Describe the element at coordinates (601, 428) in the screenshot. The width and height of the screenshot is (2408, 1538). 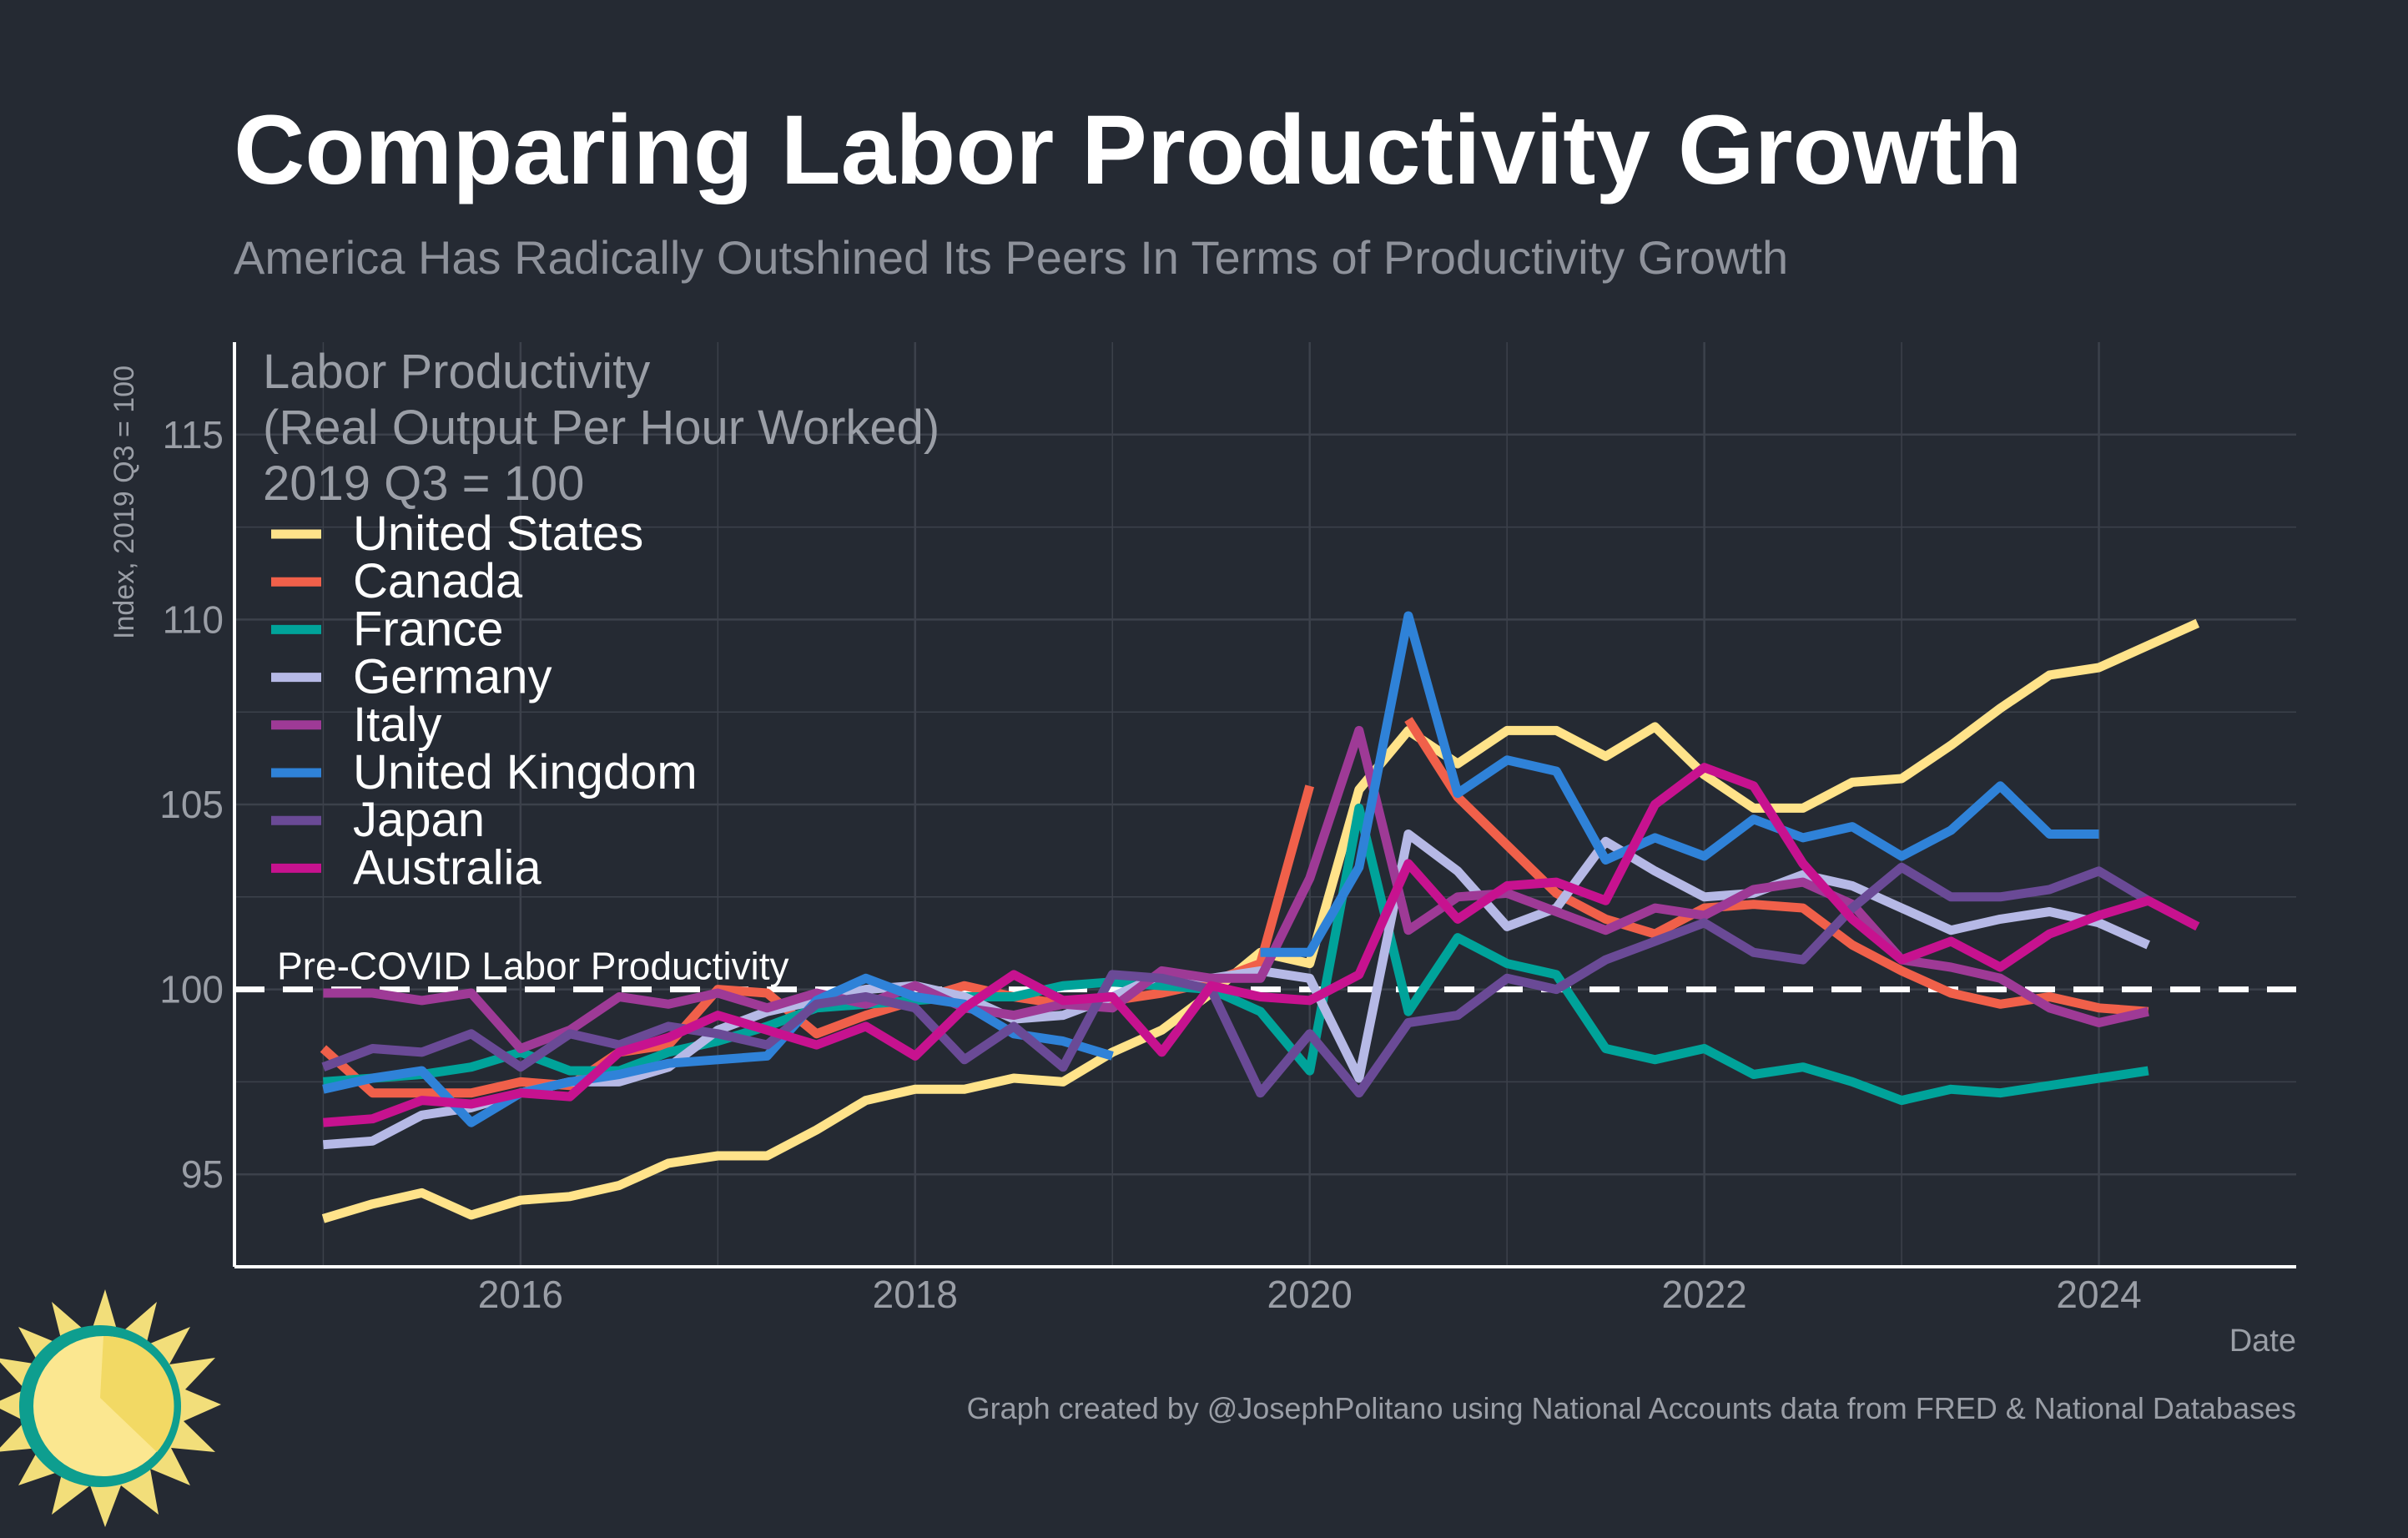
I see `legend-title-line-2: (Real Output Per Hour Worked)` at that location.